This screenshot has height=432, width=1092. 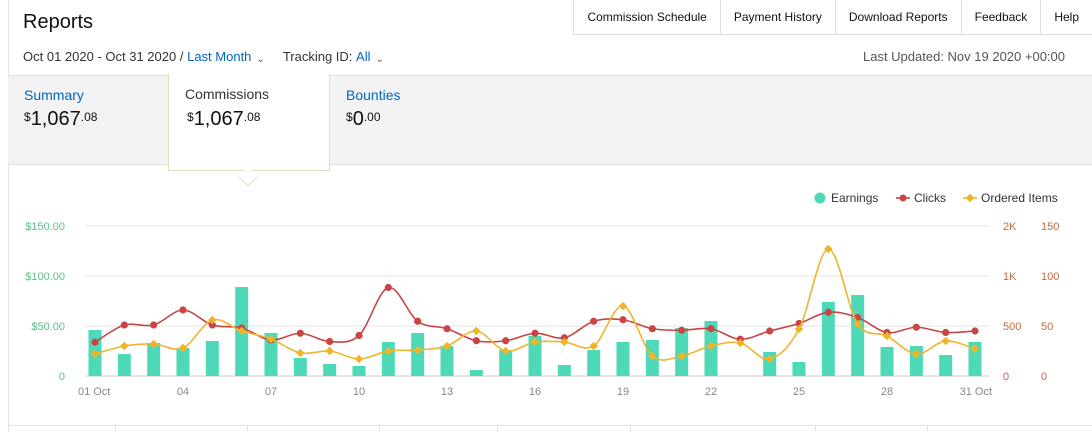 What do you see at coordinates (535, 314) in the screenshot?
I see `clicks-series` at bounding box center [535, 314].